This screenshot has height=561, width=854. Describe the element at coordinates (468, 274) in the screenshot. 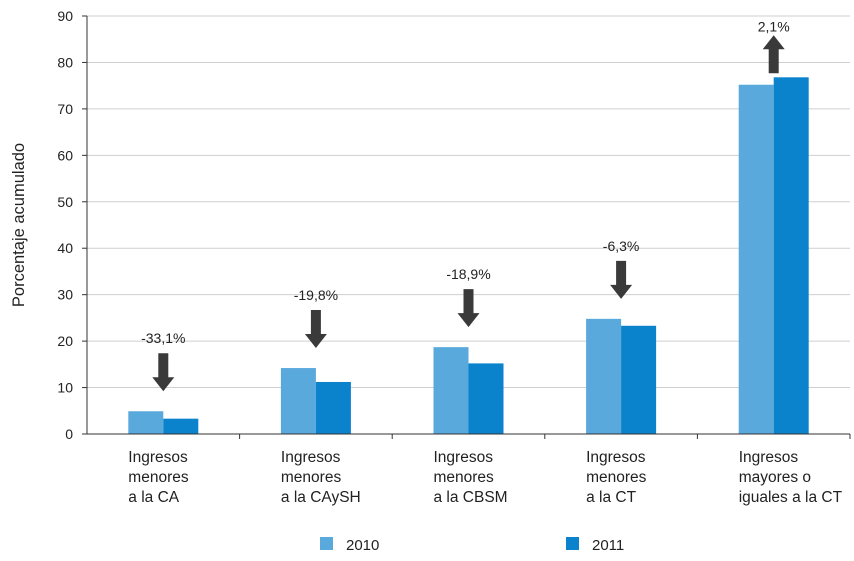

I see `change-label: -18,9%` at that location.